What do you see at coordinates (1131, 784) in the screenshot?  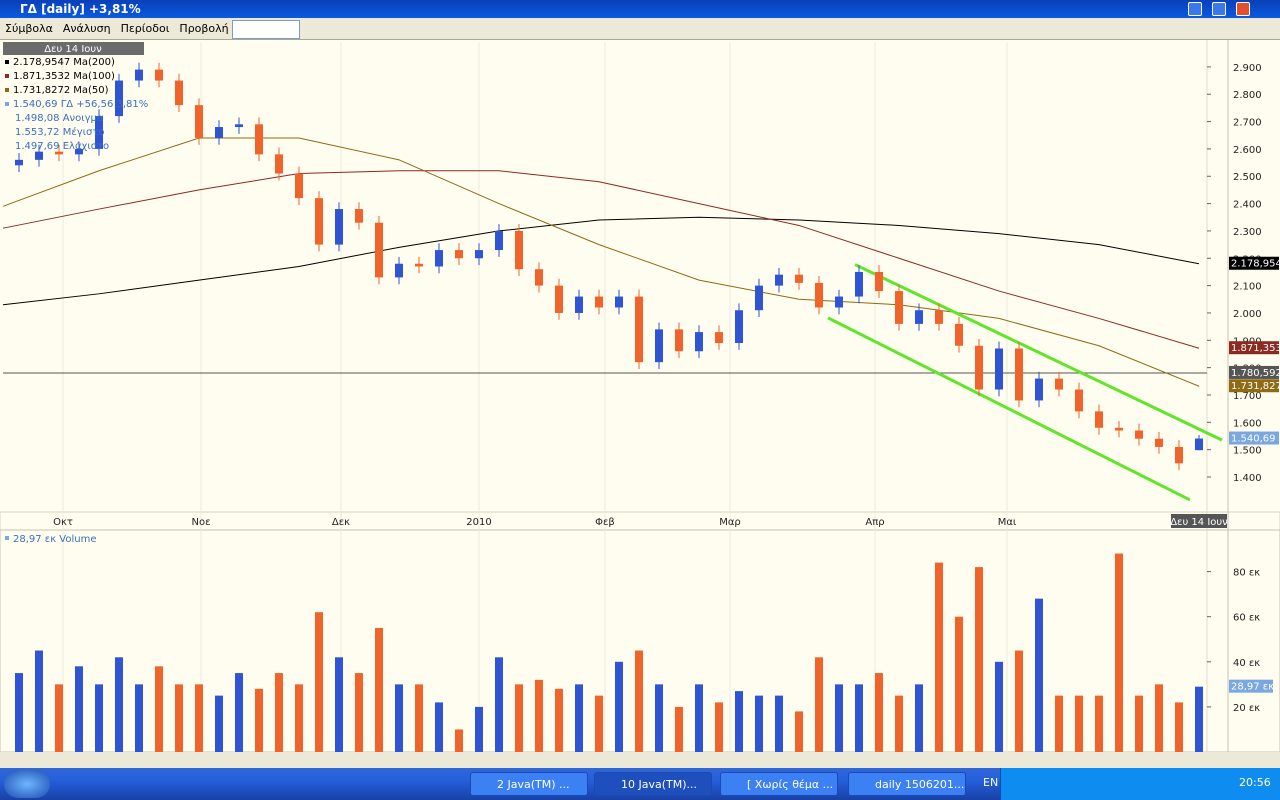 I see `system-tray: EN 20:56` at bounding box center [1131, 784].